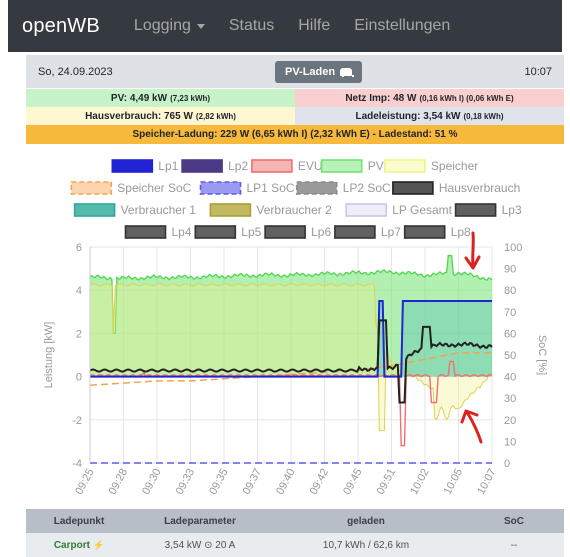 The height and width of the screenshot is (557, 570). Describe the element at coordinates (510, 399) in the screenshot. I see `y2-tick-label: 30` at that location.